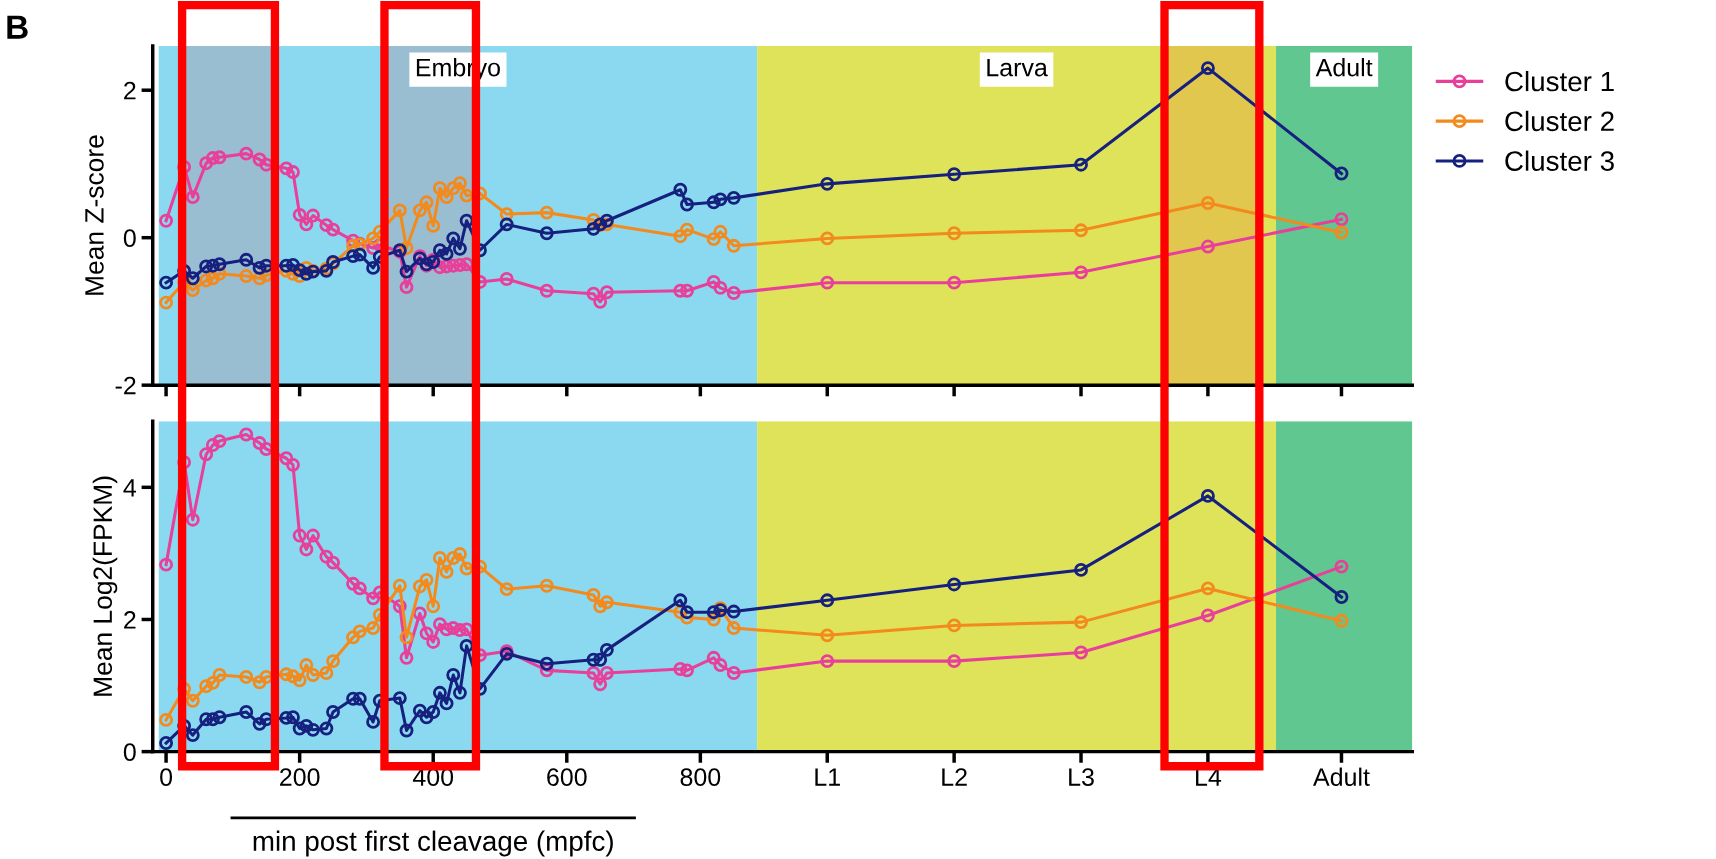 The height and width of the screenshot is (859, 1716). What do you see at coordinates (1559, 121) in the screenshot?
I see `legend-label: Cluster 2` at bounding box center [1559, 121].